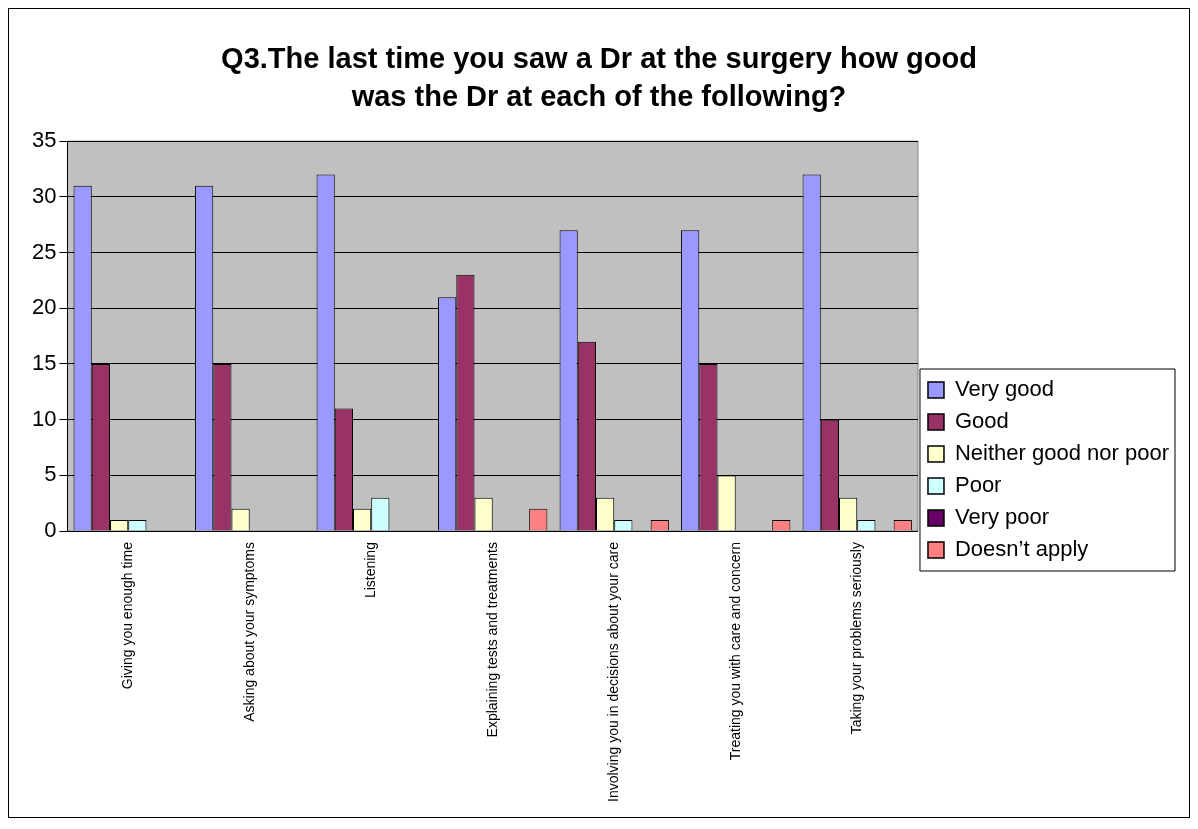 The height and width of the screenshot is (829, 1198). Describe the element at coordinates (734, 651) in the screenshot. I see `x-tick-label: Treating you with care and concern` at that location.